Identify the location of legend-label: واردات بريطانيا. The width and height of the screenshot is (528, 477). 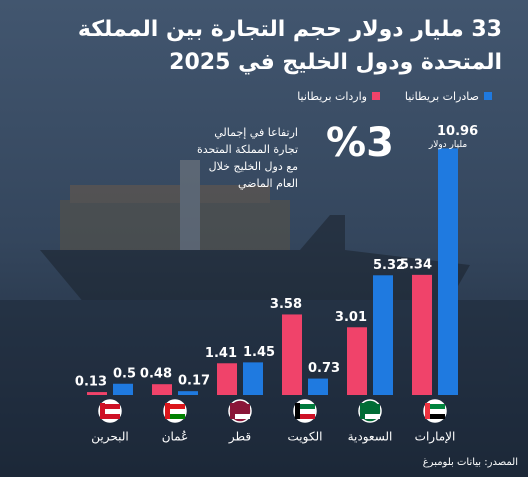
(332, 96).